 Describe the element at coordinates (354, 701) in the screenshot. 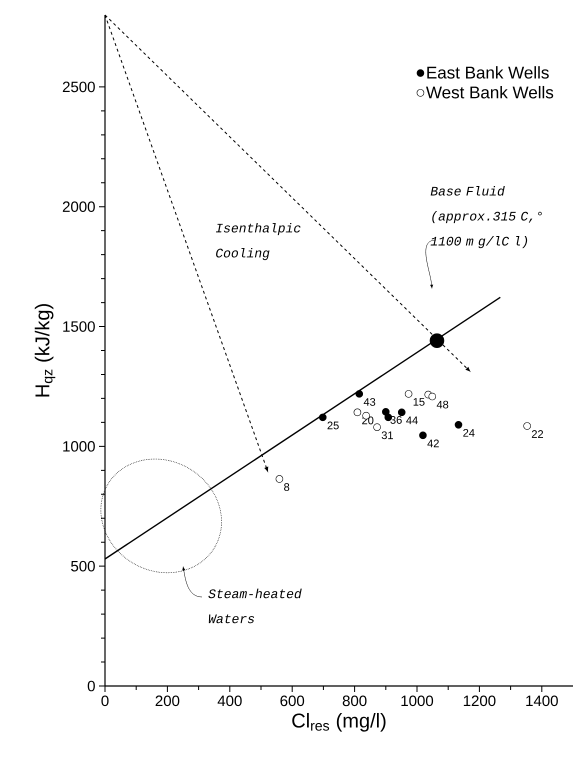

I see `x-tick-label: 800` at that location.